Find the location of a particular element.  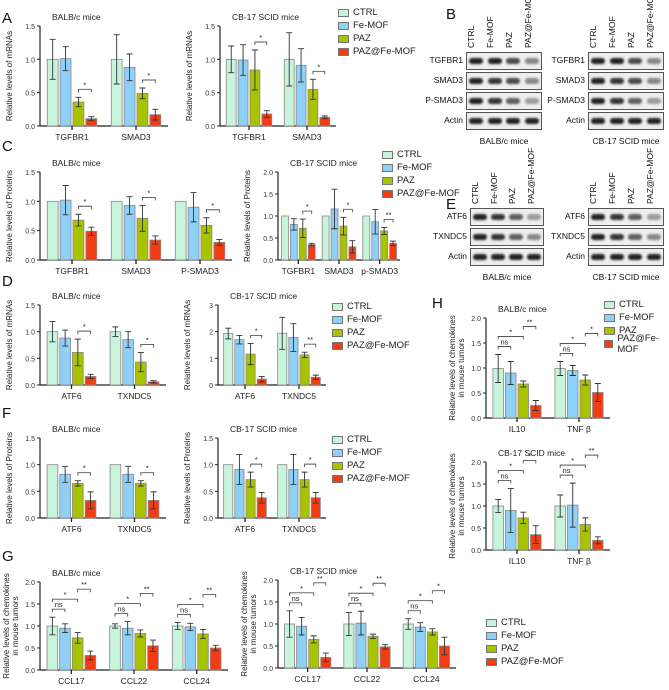

x-tick-label: CCL24 is located at coordinates (196, 681).